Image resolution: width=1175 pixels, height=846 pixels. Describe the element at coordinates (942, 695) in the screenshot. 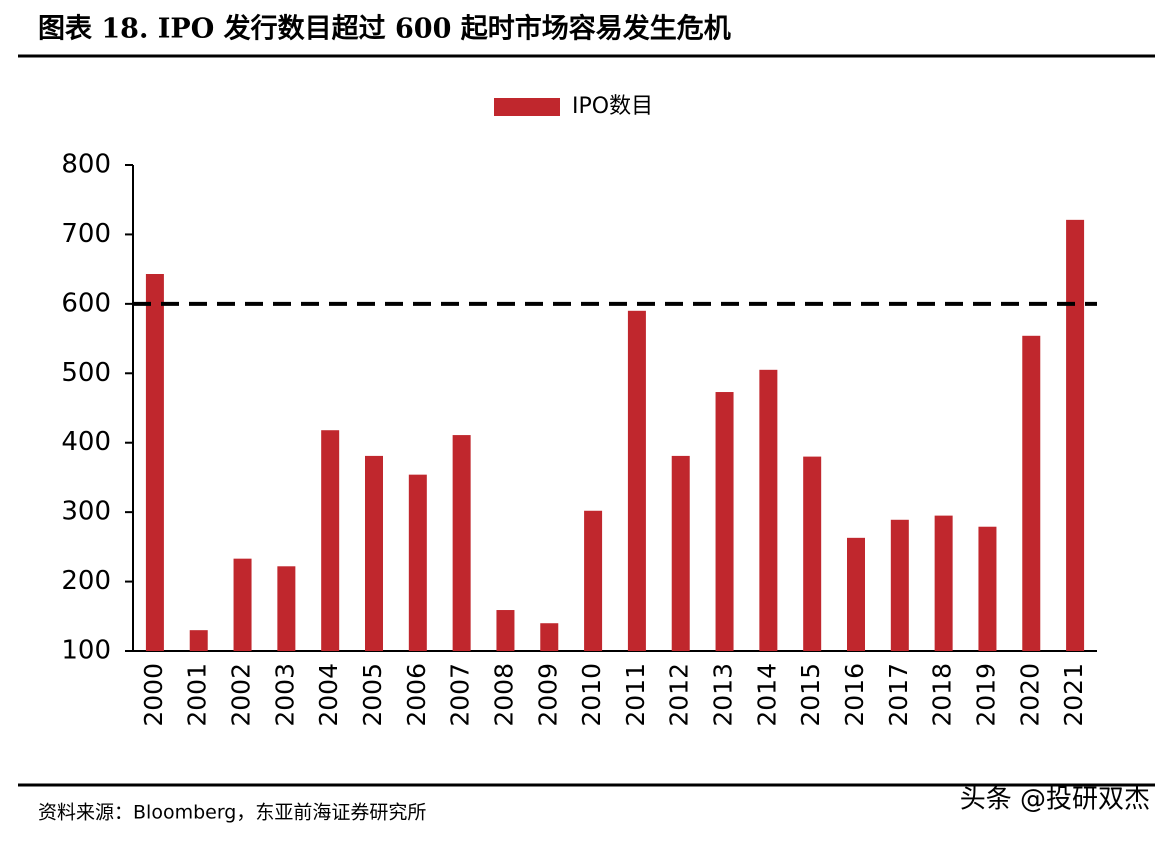

I see `x-tick-label: 2018` at that location.